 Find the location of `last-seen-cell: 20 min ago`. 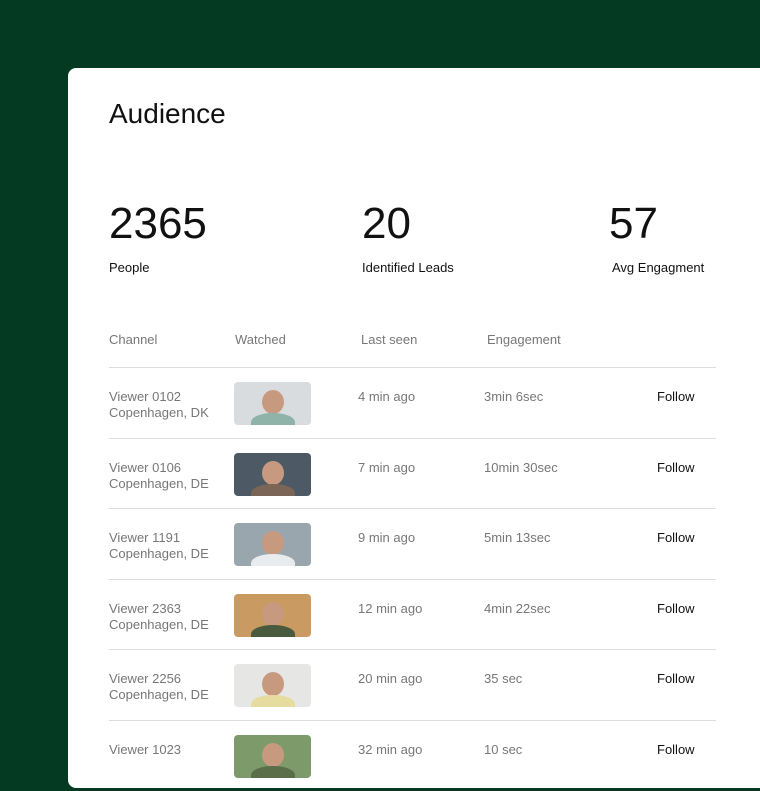

last-seen-cell: 20 min ago is located at coordinates (390, 678).